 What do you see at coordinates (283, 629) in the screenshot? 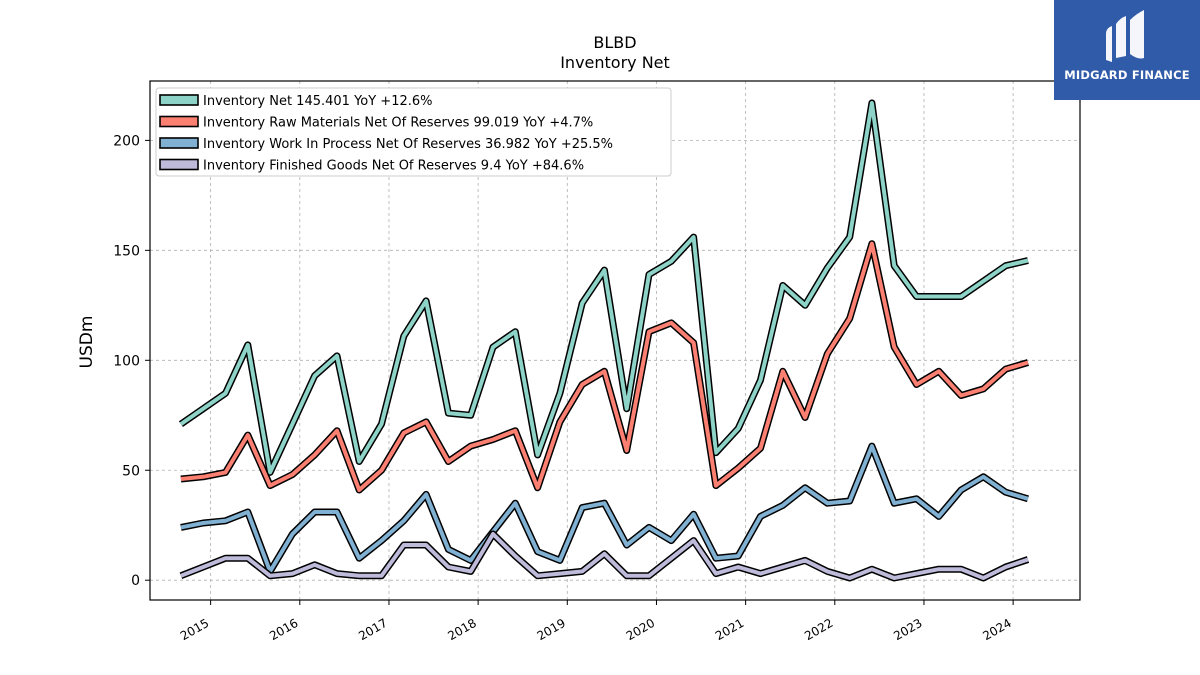
I see `x-tick-label: 2016` at bounding box center [283, 629].